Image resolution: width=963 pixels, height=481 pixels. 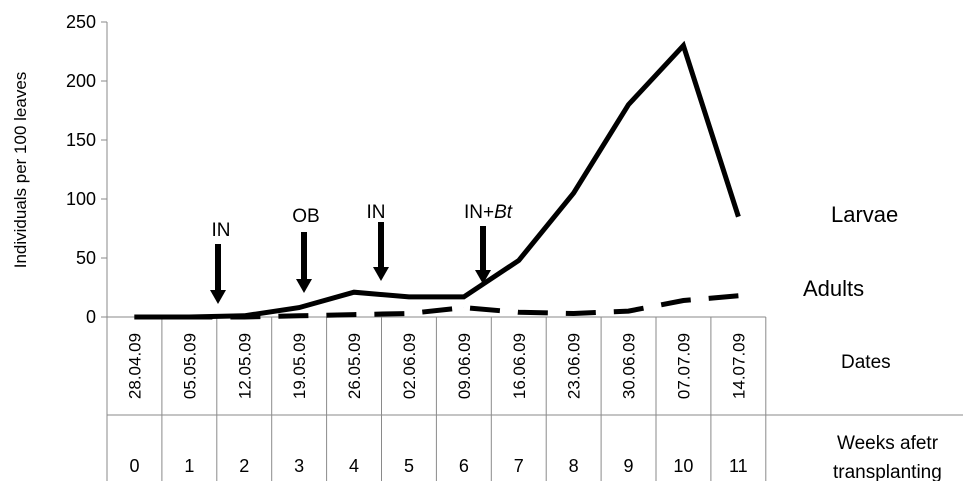 What do you see at coordinates (20, 170) in the screenshot?
I see `y-axis-label: Individuals per 100 leaves` at bounding box center [20, 170].